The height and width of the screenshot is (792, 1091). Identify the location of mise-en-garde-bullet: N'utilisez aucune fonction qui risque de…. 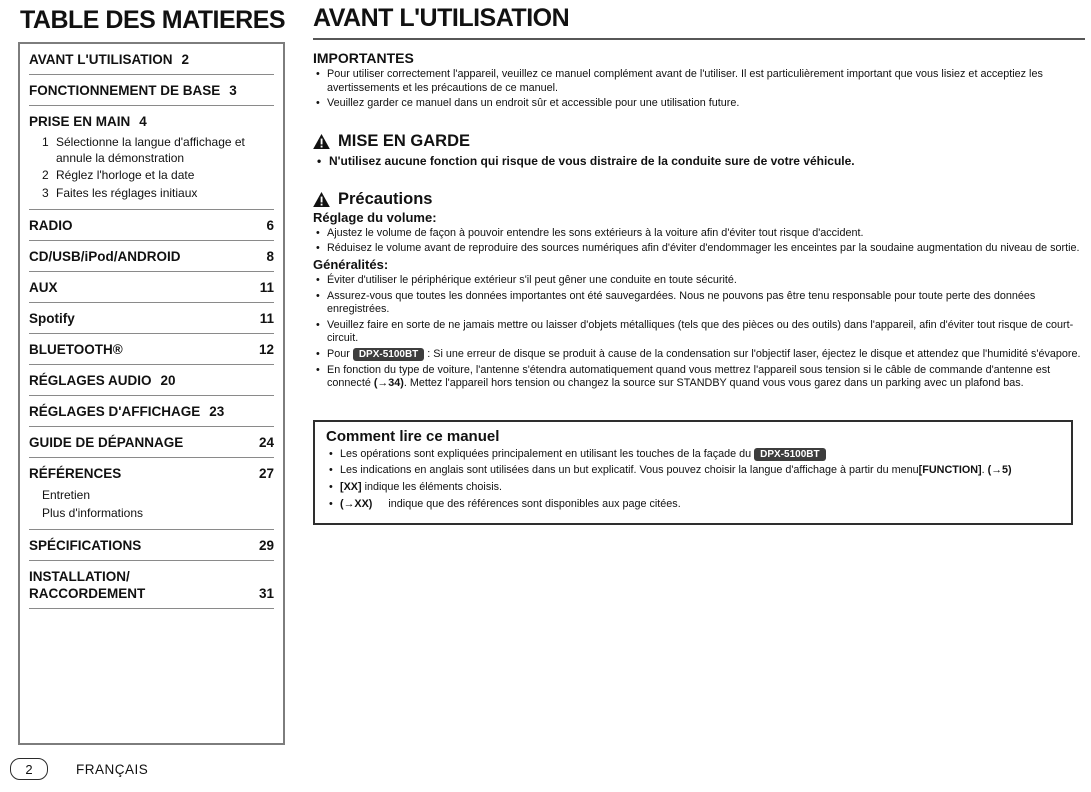
(699, 161).